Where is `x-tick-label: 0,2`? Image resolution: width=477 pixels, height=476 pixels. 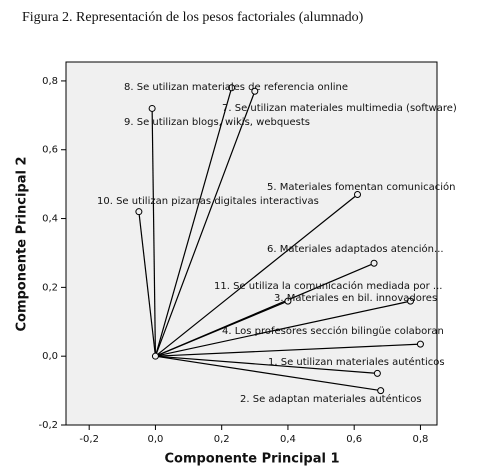
x-tick-label: 0,2 is located at coordinates (222, 439).